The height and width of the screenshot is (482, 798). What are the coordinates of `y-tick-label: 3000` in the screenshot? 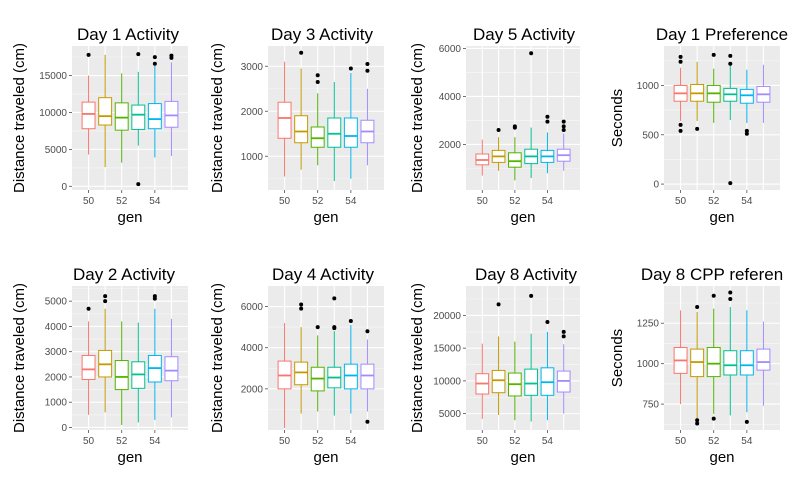 It's located at (252, 67).